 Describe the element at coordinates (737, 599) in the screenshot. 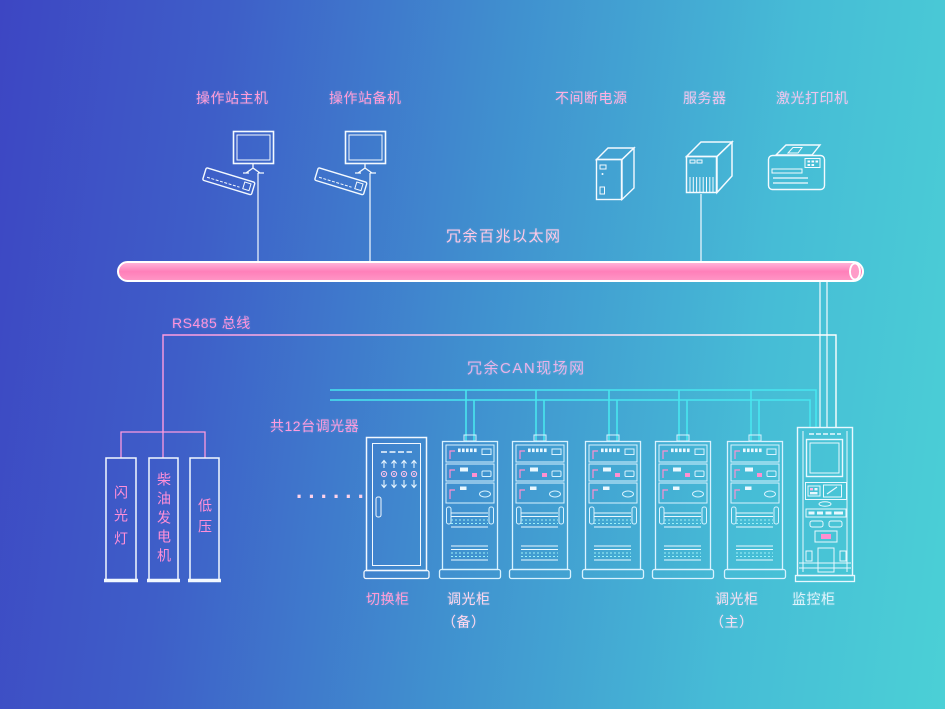

I see `label-dimmer-cabinet-main: 调光柜` at that location.